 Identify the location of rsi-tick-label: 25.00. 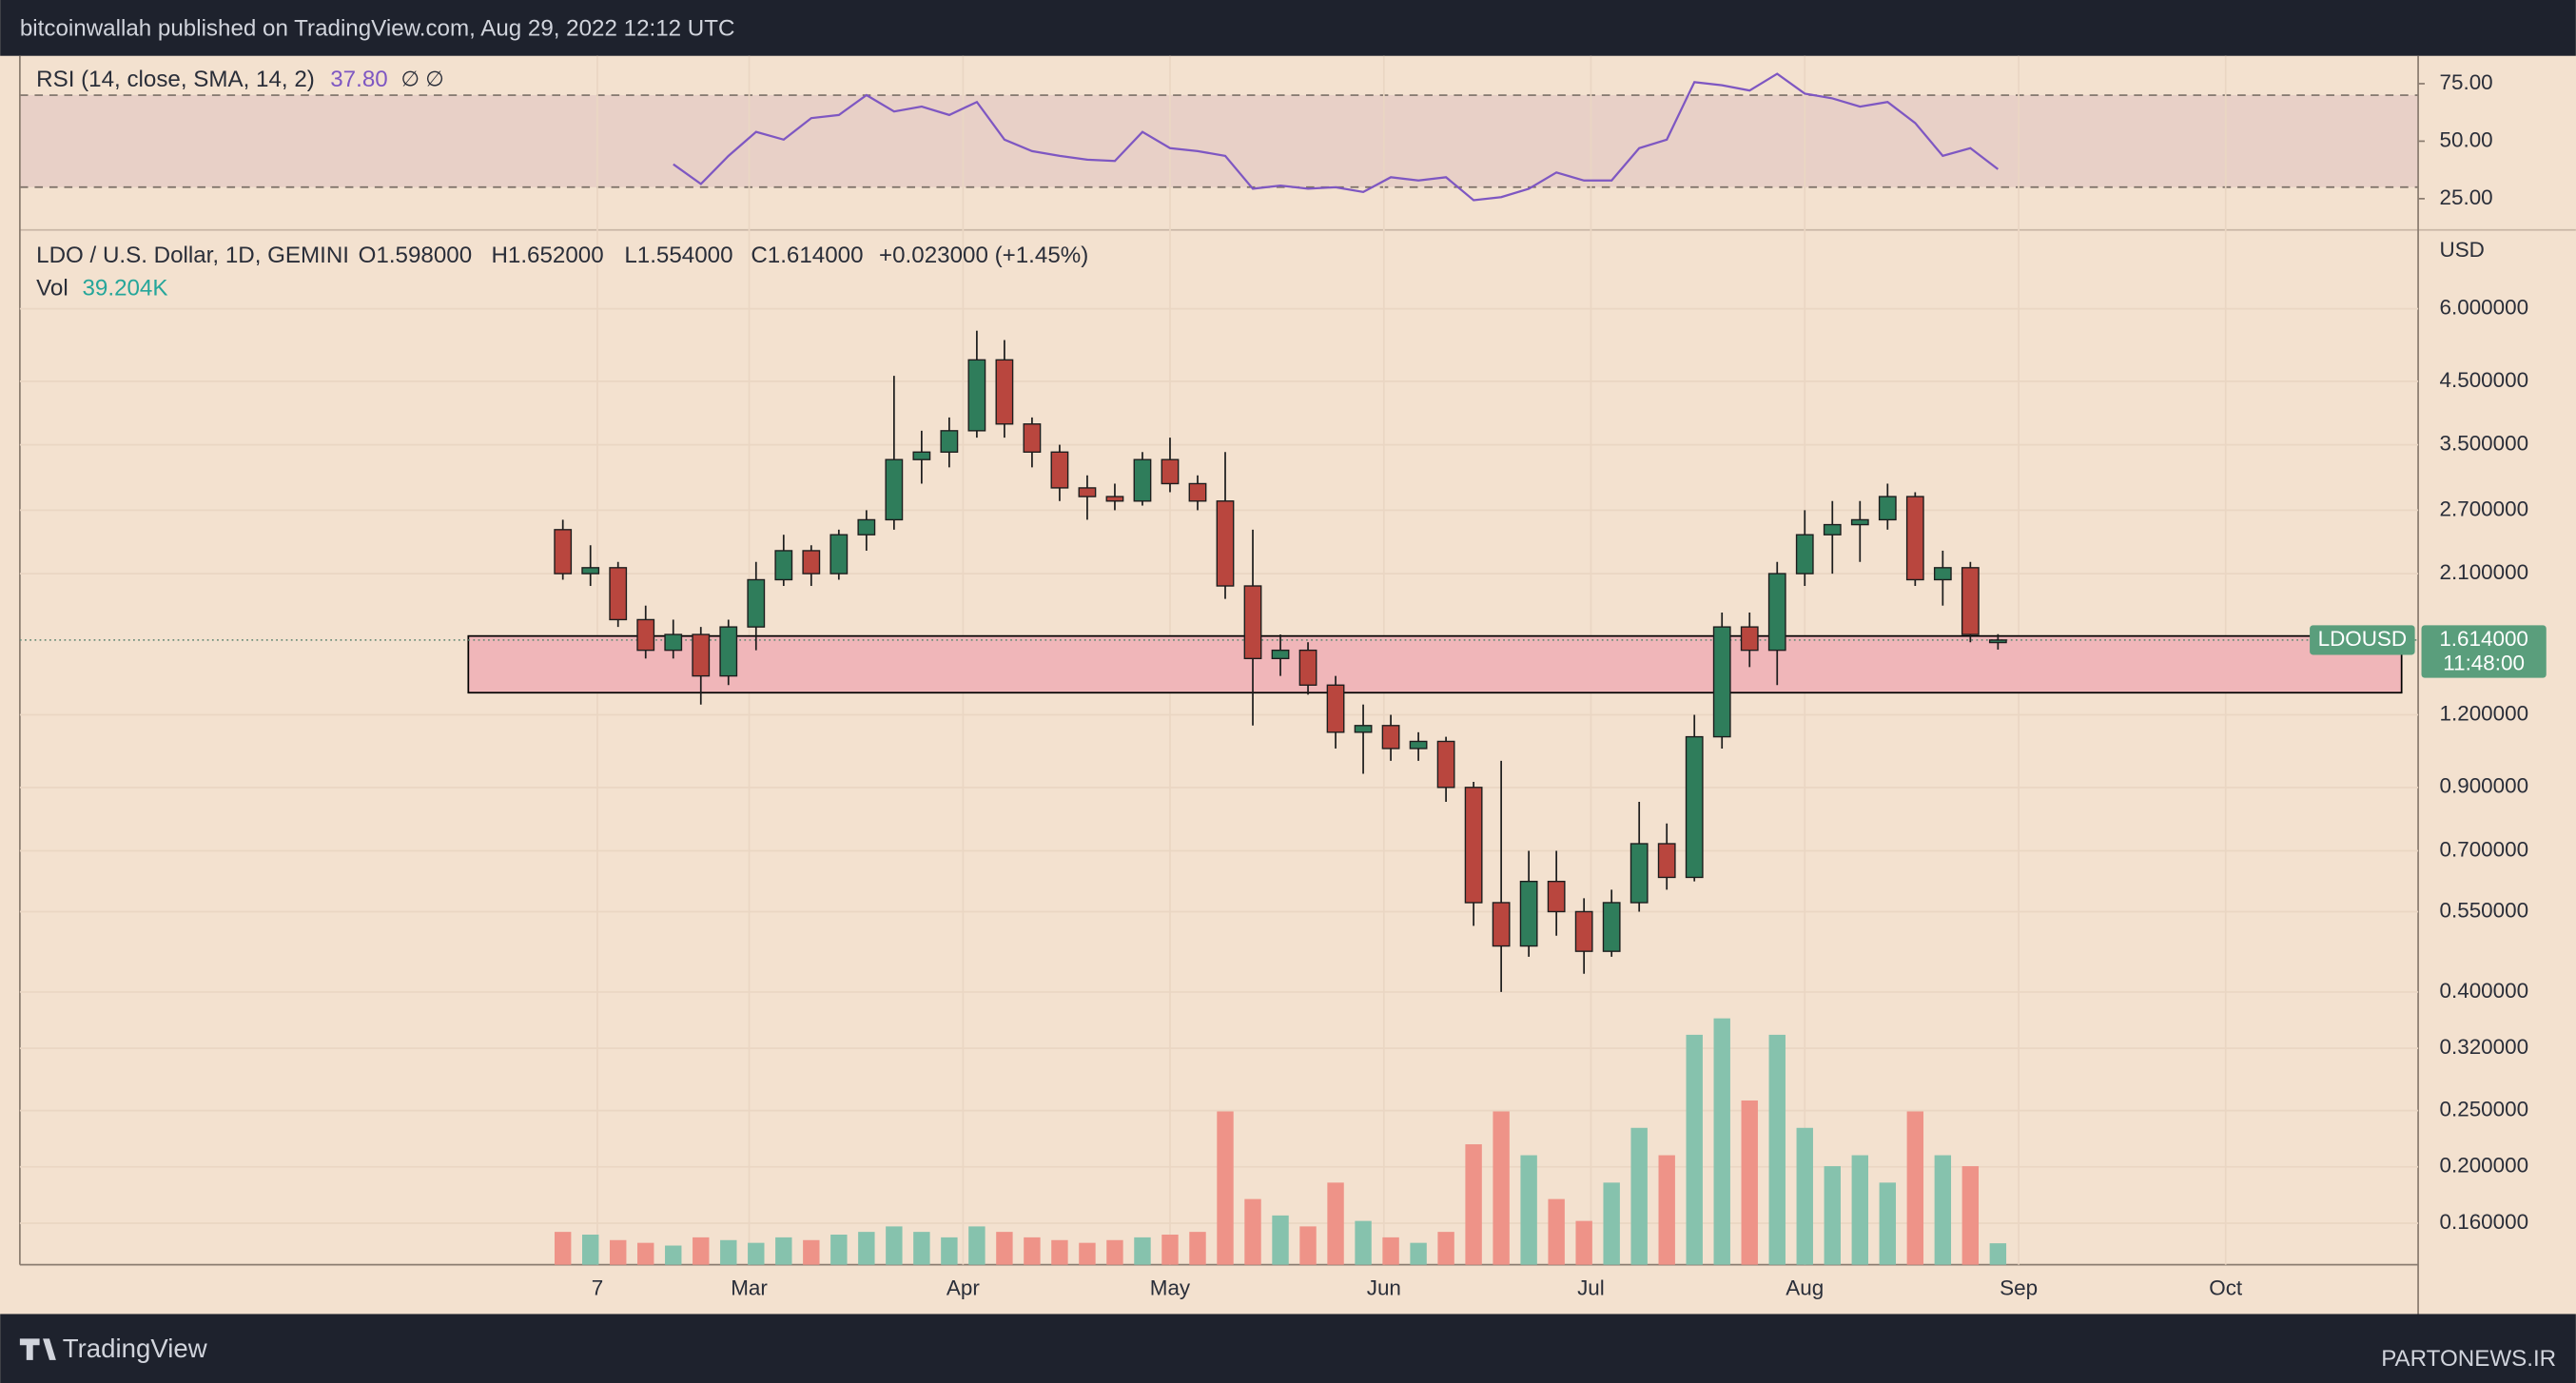
(2467, 197).